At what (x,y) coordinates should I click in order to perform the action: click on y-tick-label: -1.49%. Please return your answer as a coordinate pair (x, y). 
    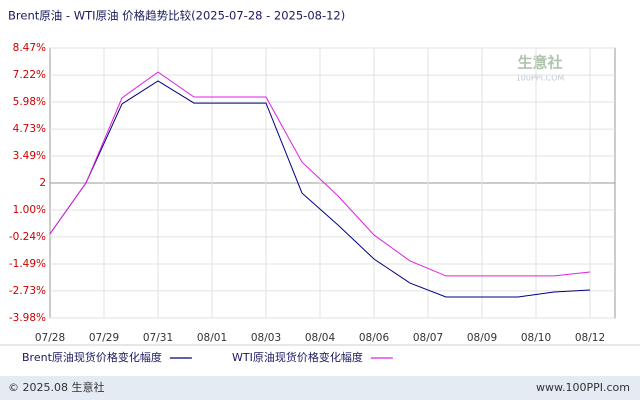
    Looking at the image, I should click on (27, 264).